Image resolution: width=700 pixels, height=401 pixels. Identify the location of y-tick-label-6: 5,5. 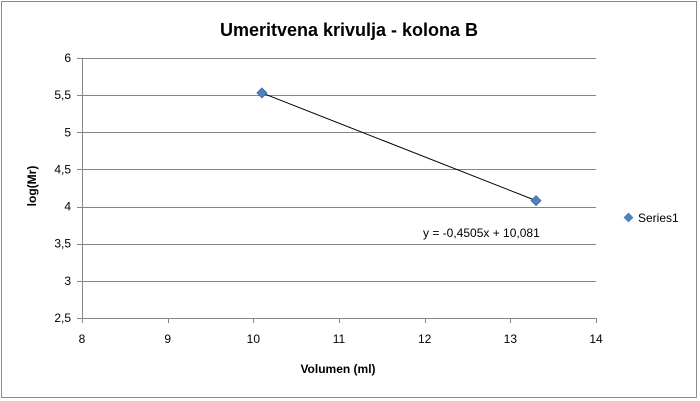
(62, 95).